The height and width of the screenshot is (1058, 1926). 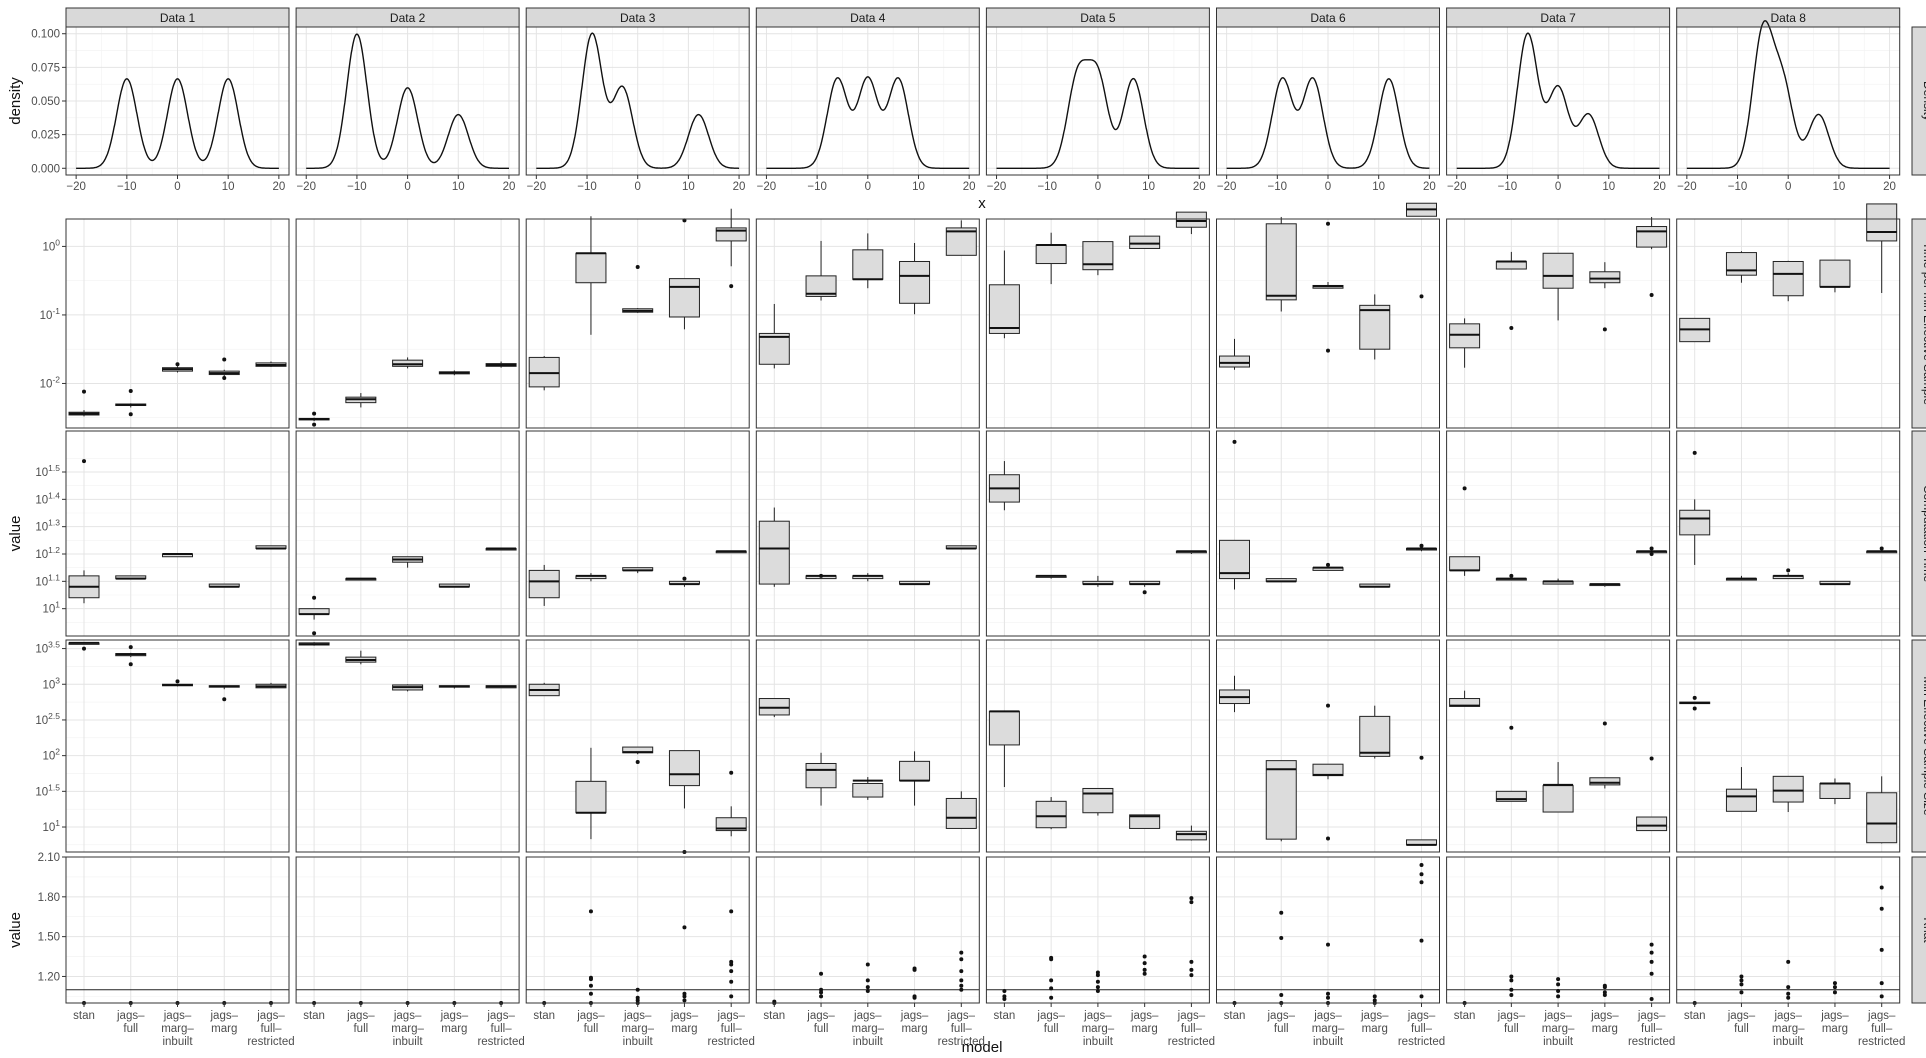 I want to click on facet-strip-label: Data 7, so click(x=1558, y=18).